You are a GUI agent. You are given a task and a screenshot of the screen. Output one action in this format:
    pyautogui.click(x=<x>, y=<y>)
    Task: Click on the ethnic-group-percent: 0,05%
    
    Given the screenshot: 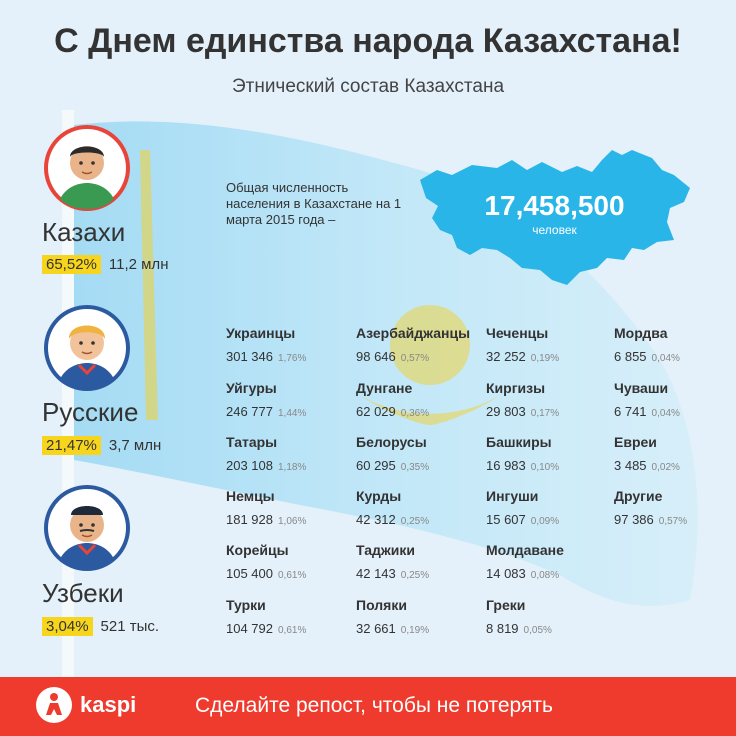 What is the action you would take?
    pyautogui.click(x=537, y=630)
    